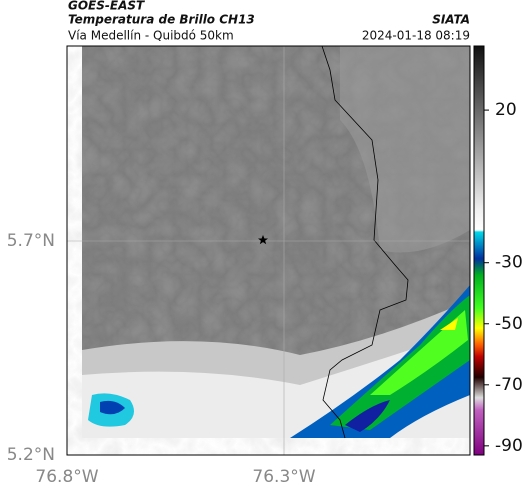 This screenshot has height=491, width=526. What do you see at coordinates (509, 324) in the screenshot?
I see `colorbar-tick-label: -50` at bounding box center [509, 324].